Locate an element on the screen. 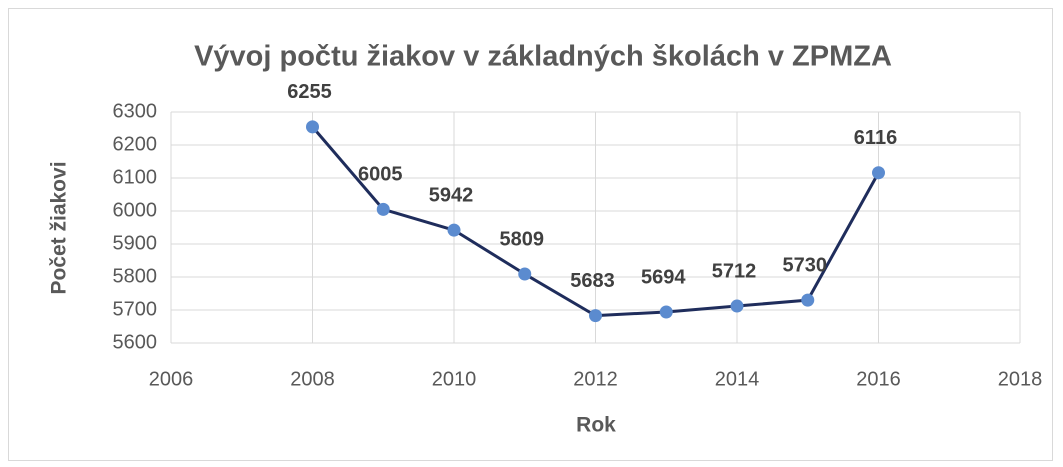  x-tick-label: 2006 is located at coordinates (171, 379).